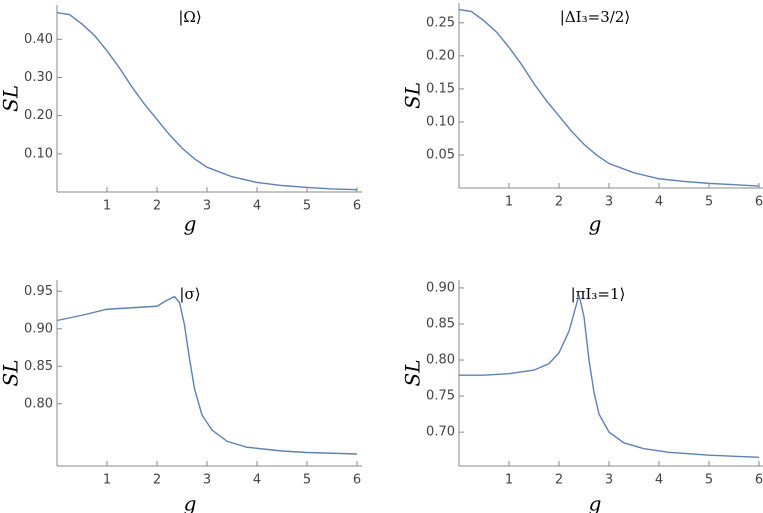 The width and height of the screenshot is (763, 513). What do you see at coordinates (189, 294) in the screenshot?
I see `panel-title: |σ⟩` at bounding box center [189, 294].